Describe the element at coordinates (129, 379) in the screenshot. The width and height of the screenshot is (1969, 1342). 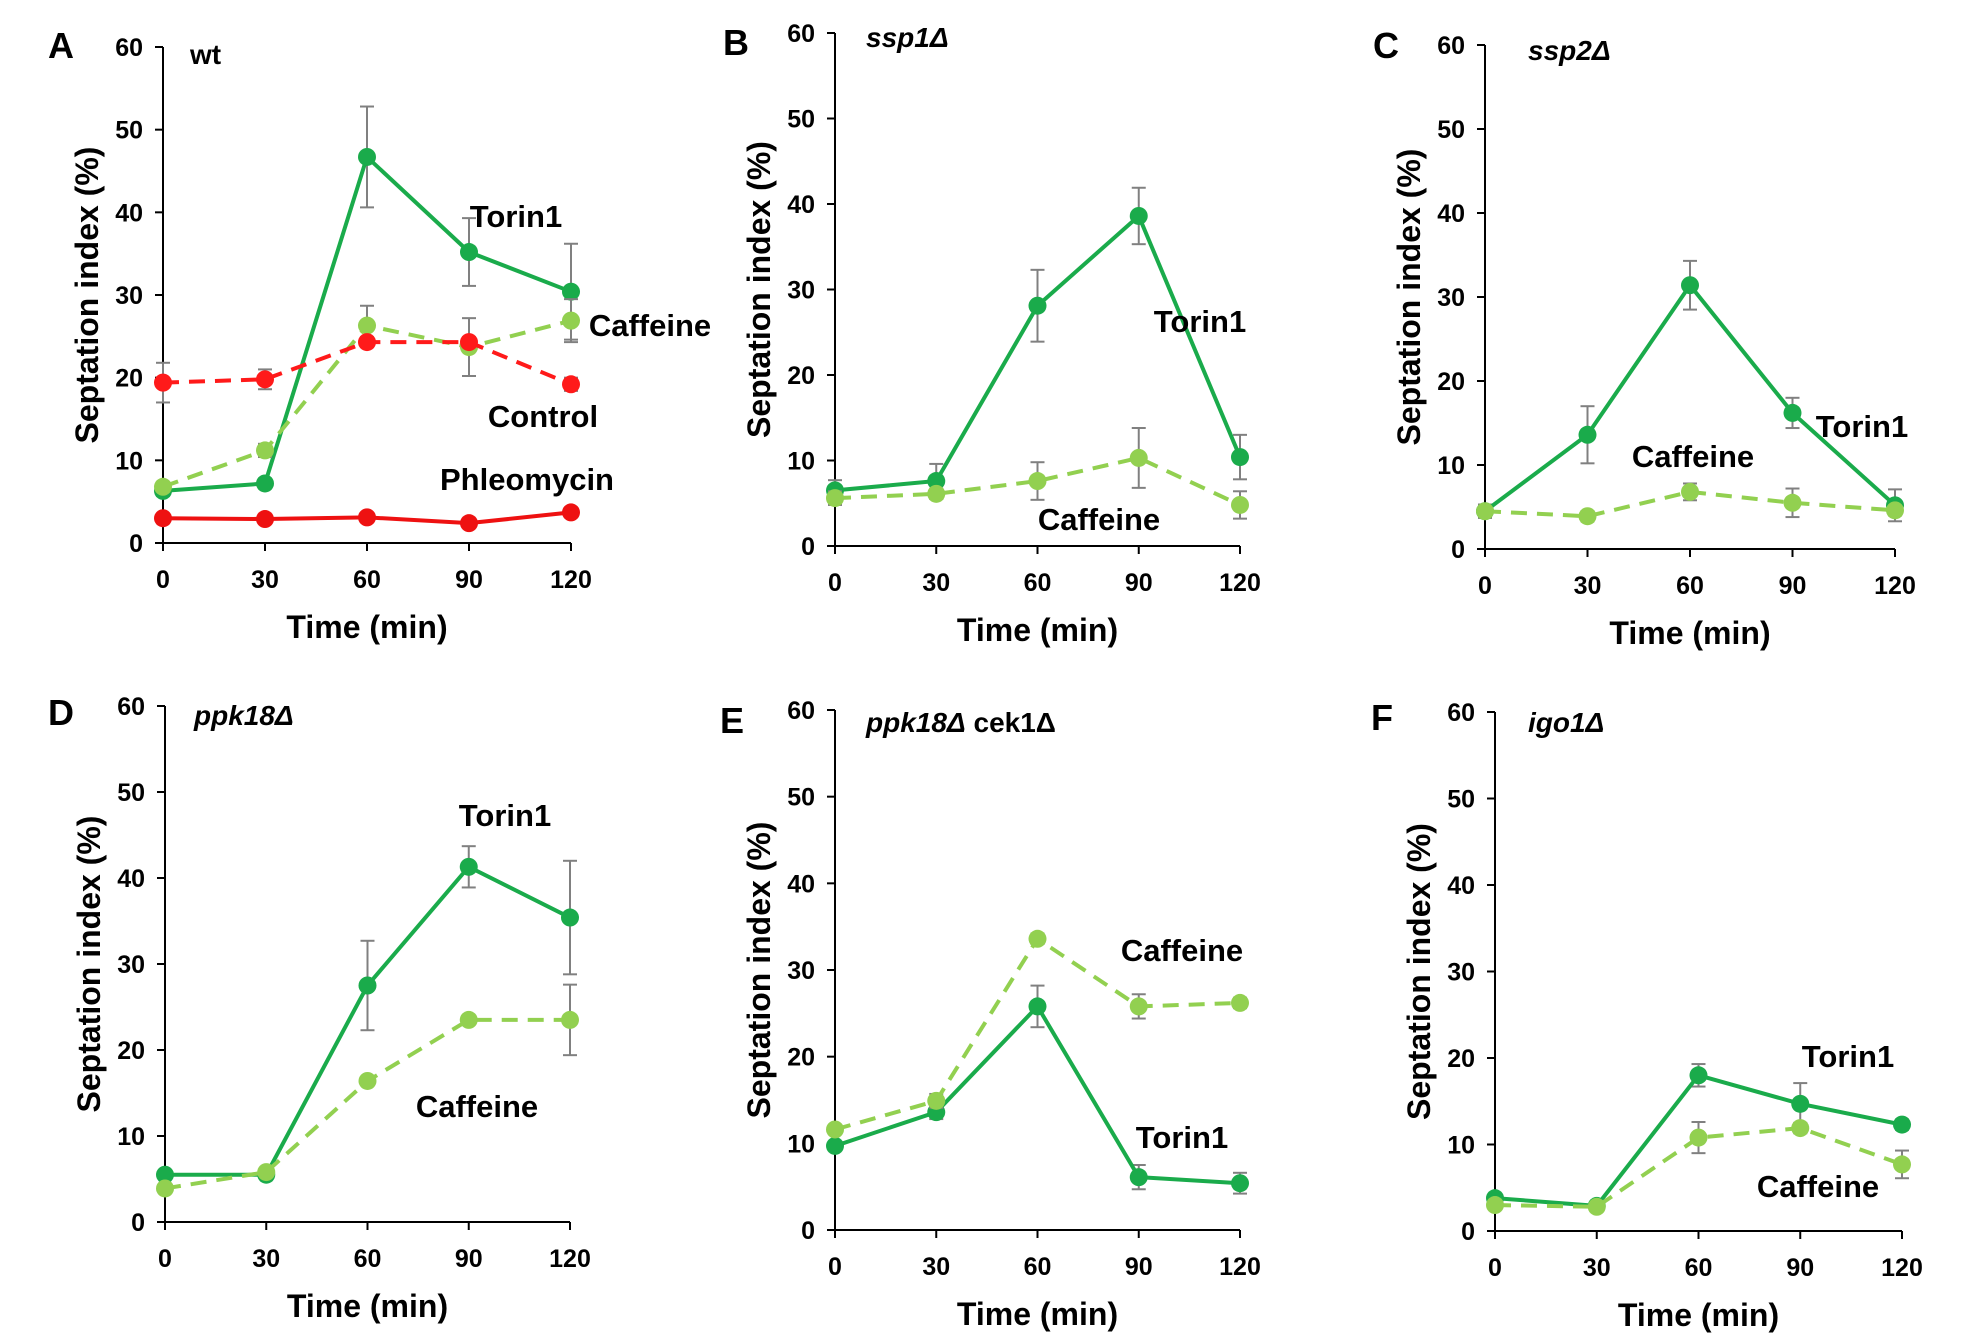
I see `y-tick-label: 20` at that location.